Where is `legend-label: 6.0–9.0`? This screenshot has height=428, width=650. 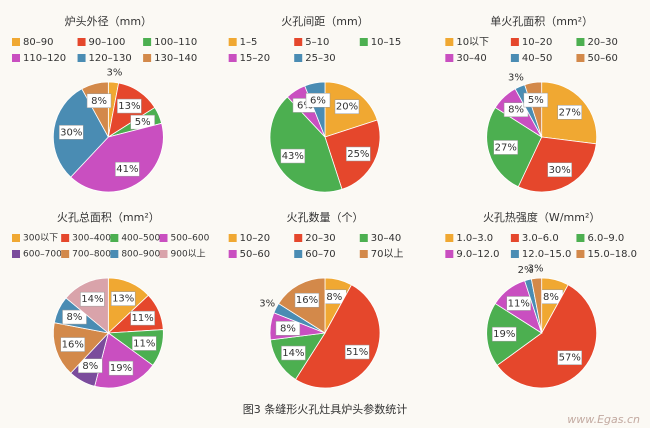 legend-label: 6.0–9.0 is located at coordinates (605, 238).